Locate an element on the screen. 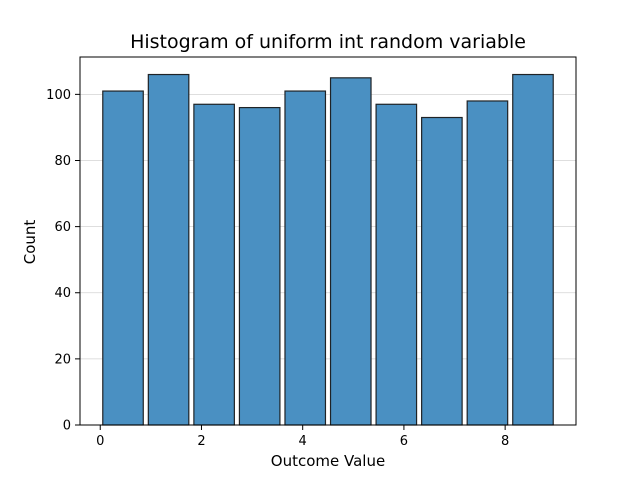 The width and height of the screenshot is (640, 480). y-tick-label: 100 is located at coordinates (58, 95).